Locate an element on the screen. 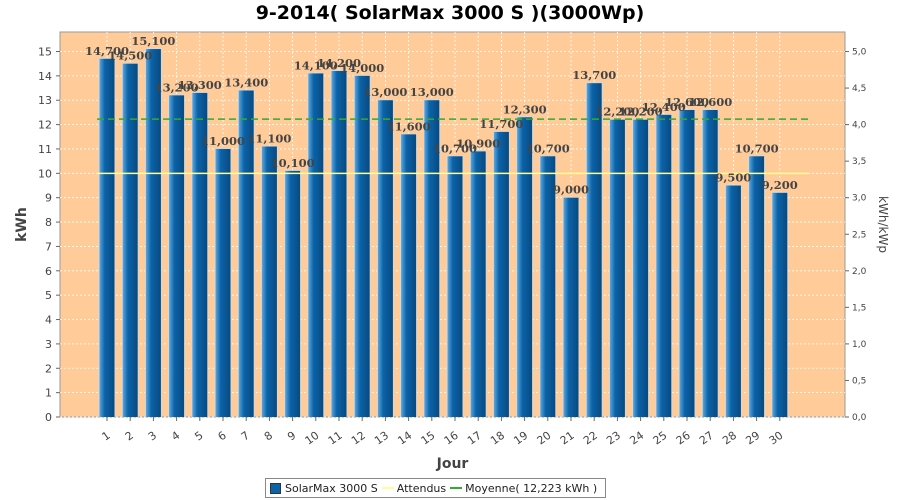 The height and width of the screenshot is (500, 900). bar-value-label: 14,700 is located at coordinates (107, 51).